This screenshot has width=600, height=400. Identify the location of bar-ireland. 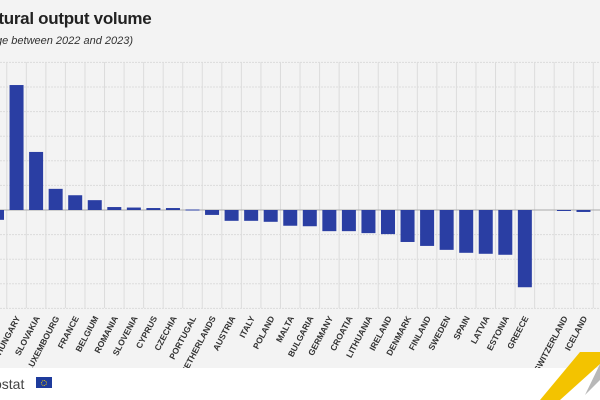
(388, 222).